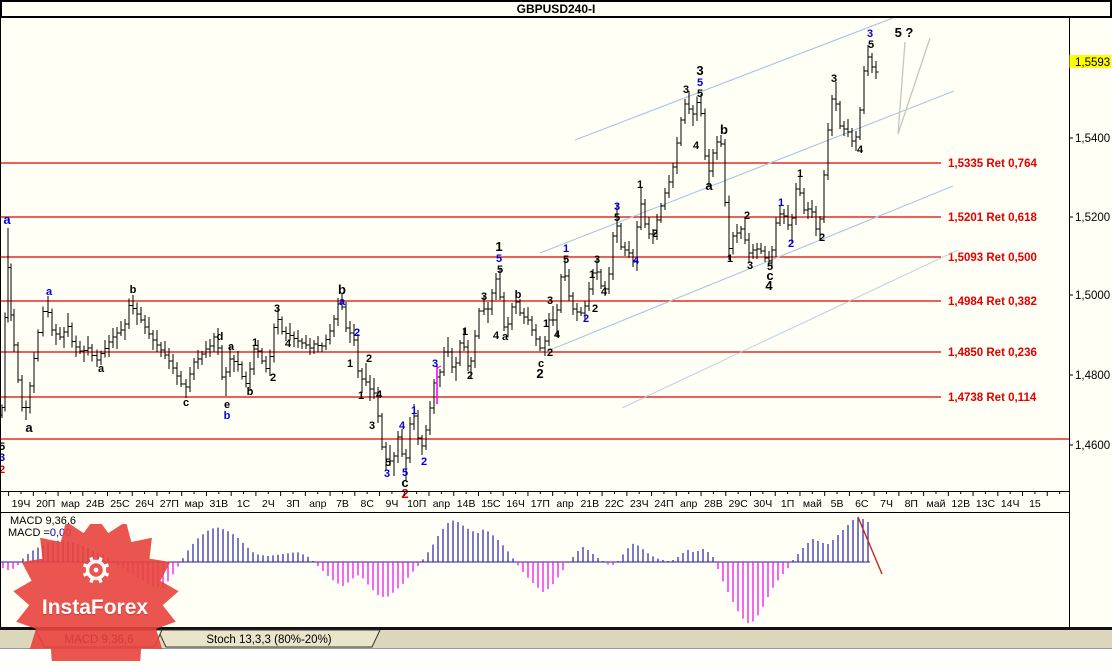 The width and height of the screenshot is (1112, 666). What do you see at coordinates (342, 504) in the screenshot?
I see `date-axis-label: 7В` at bounding box center [342, 504].